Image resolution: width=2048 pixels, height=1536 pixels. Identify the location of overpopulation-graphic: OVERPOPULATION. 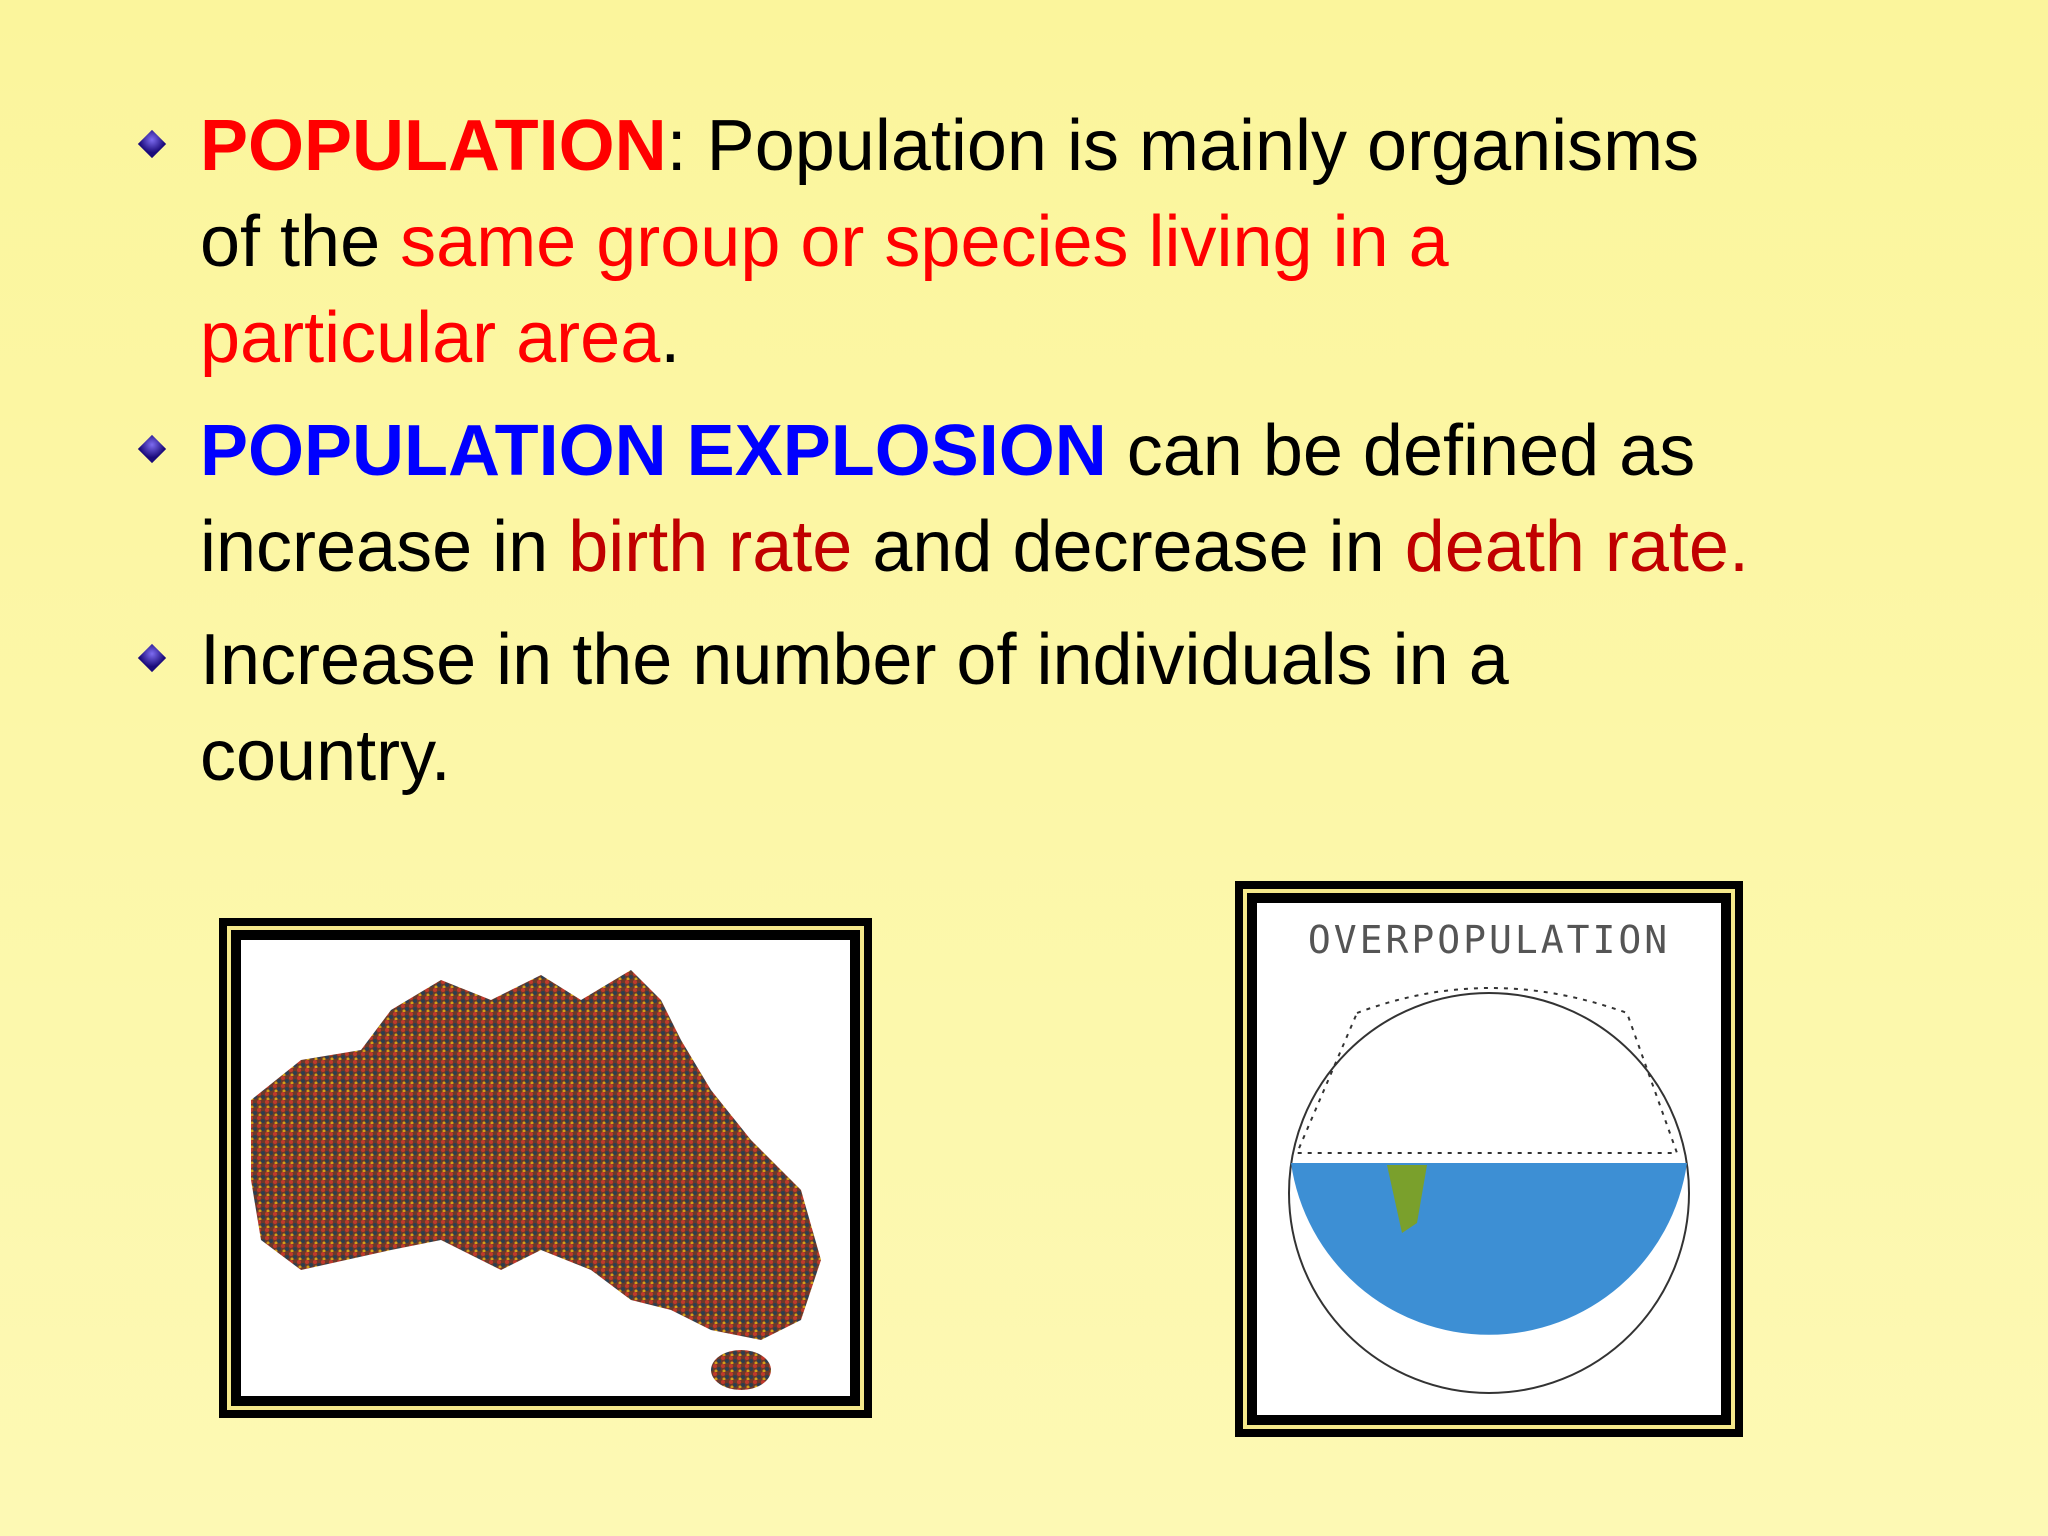
(1489, 1156).